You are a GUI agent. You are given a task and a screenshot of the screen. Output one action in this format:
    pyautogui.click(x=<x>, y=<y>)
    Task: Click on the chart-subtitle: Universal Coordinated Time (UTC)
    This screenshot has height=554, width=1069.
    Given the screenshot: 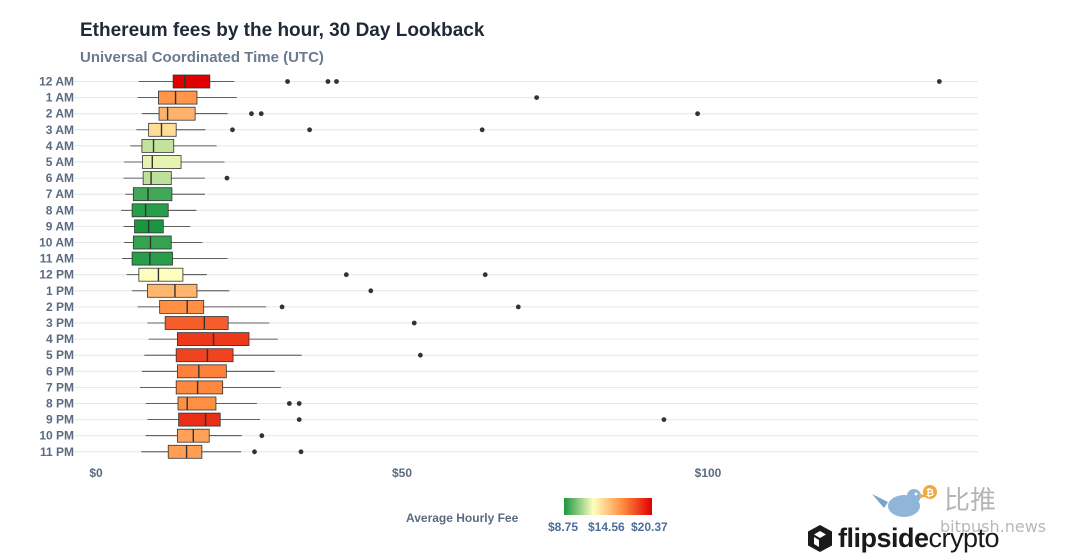 What is the action you would take?
    pyautogui.click(x=202, y=57)
    